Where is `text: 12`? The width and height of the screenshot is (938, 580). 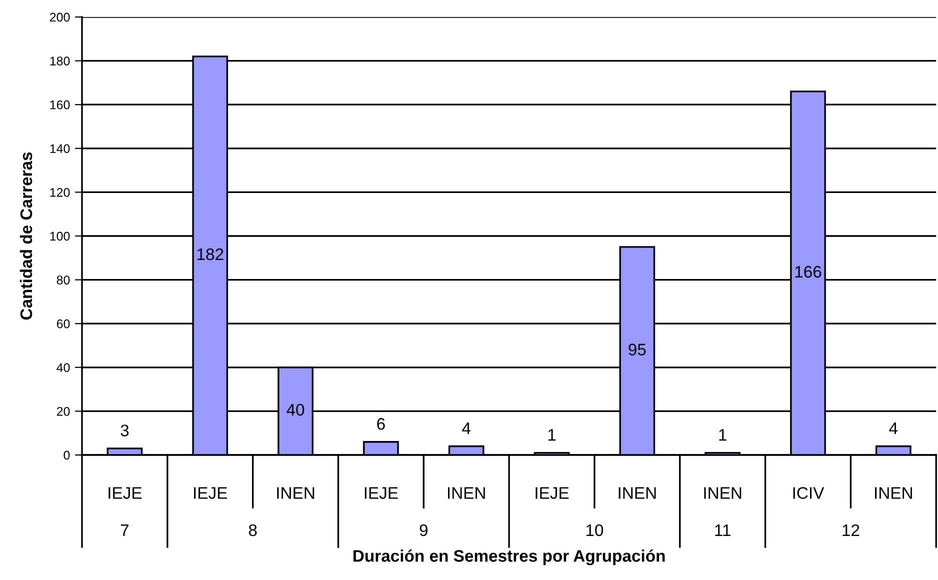 text: 12 is located at coordinates (851, 530).